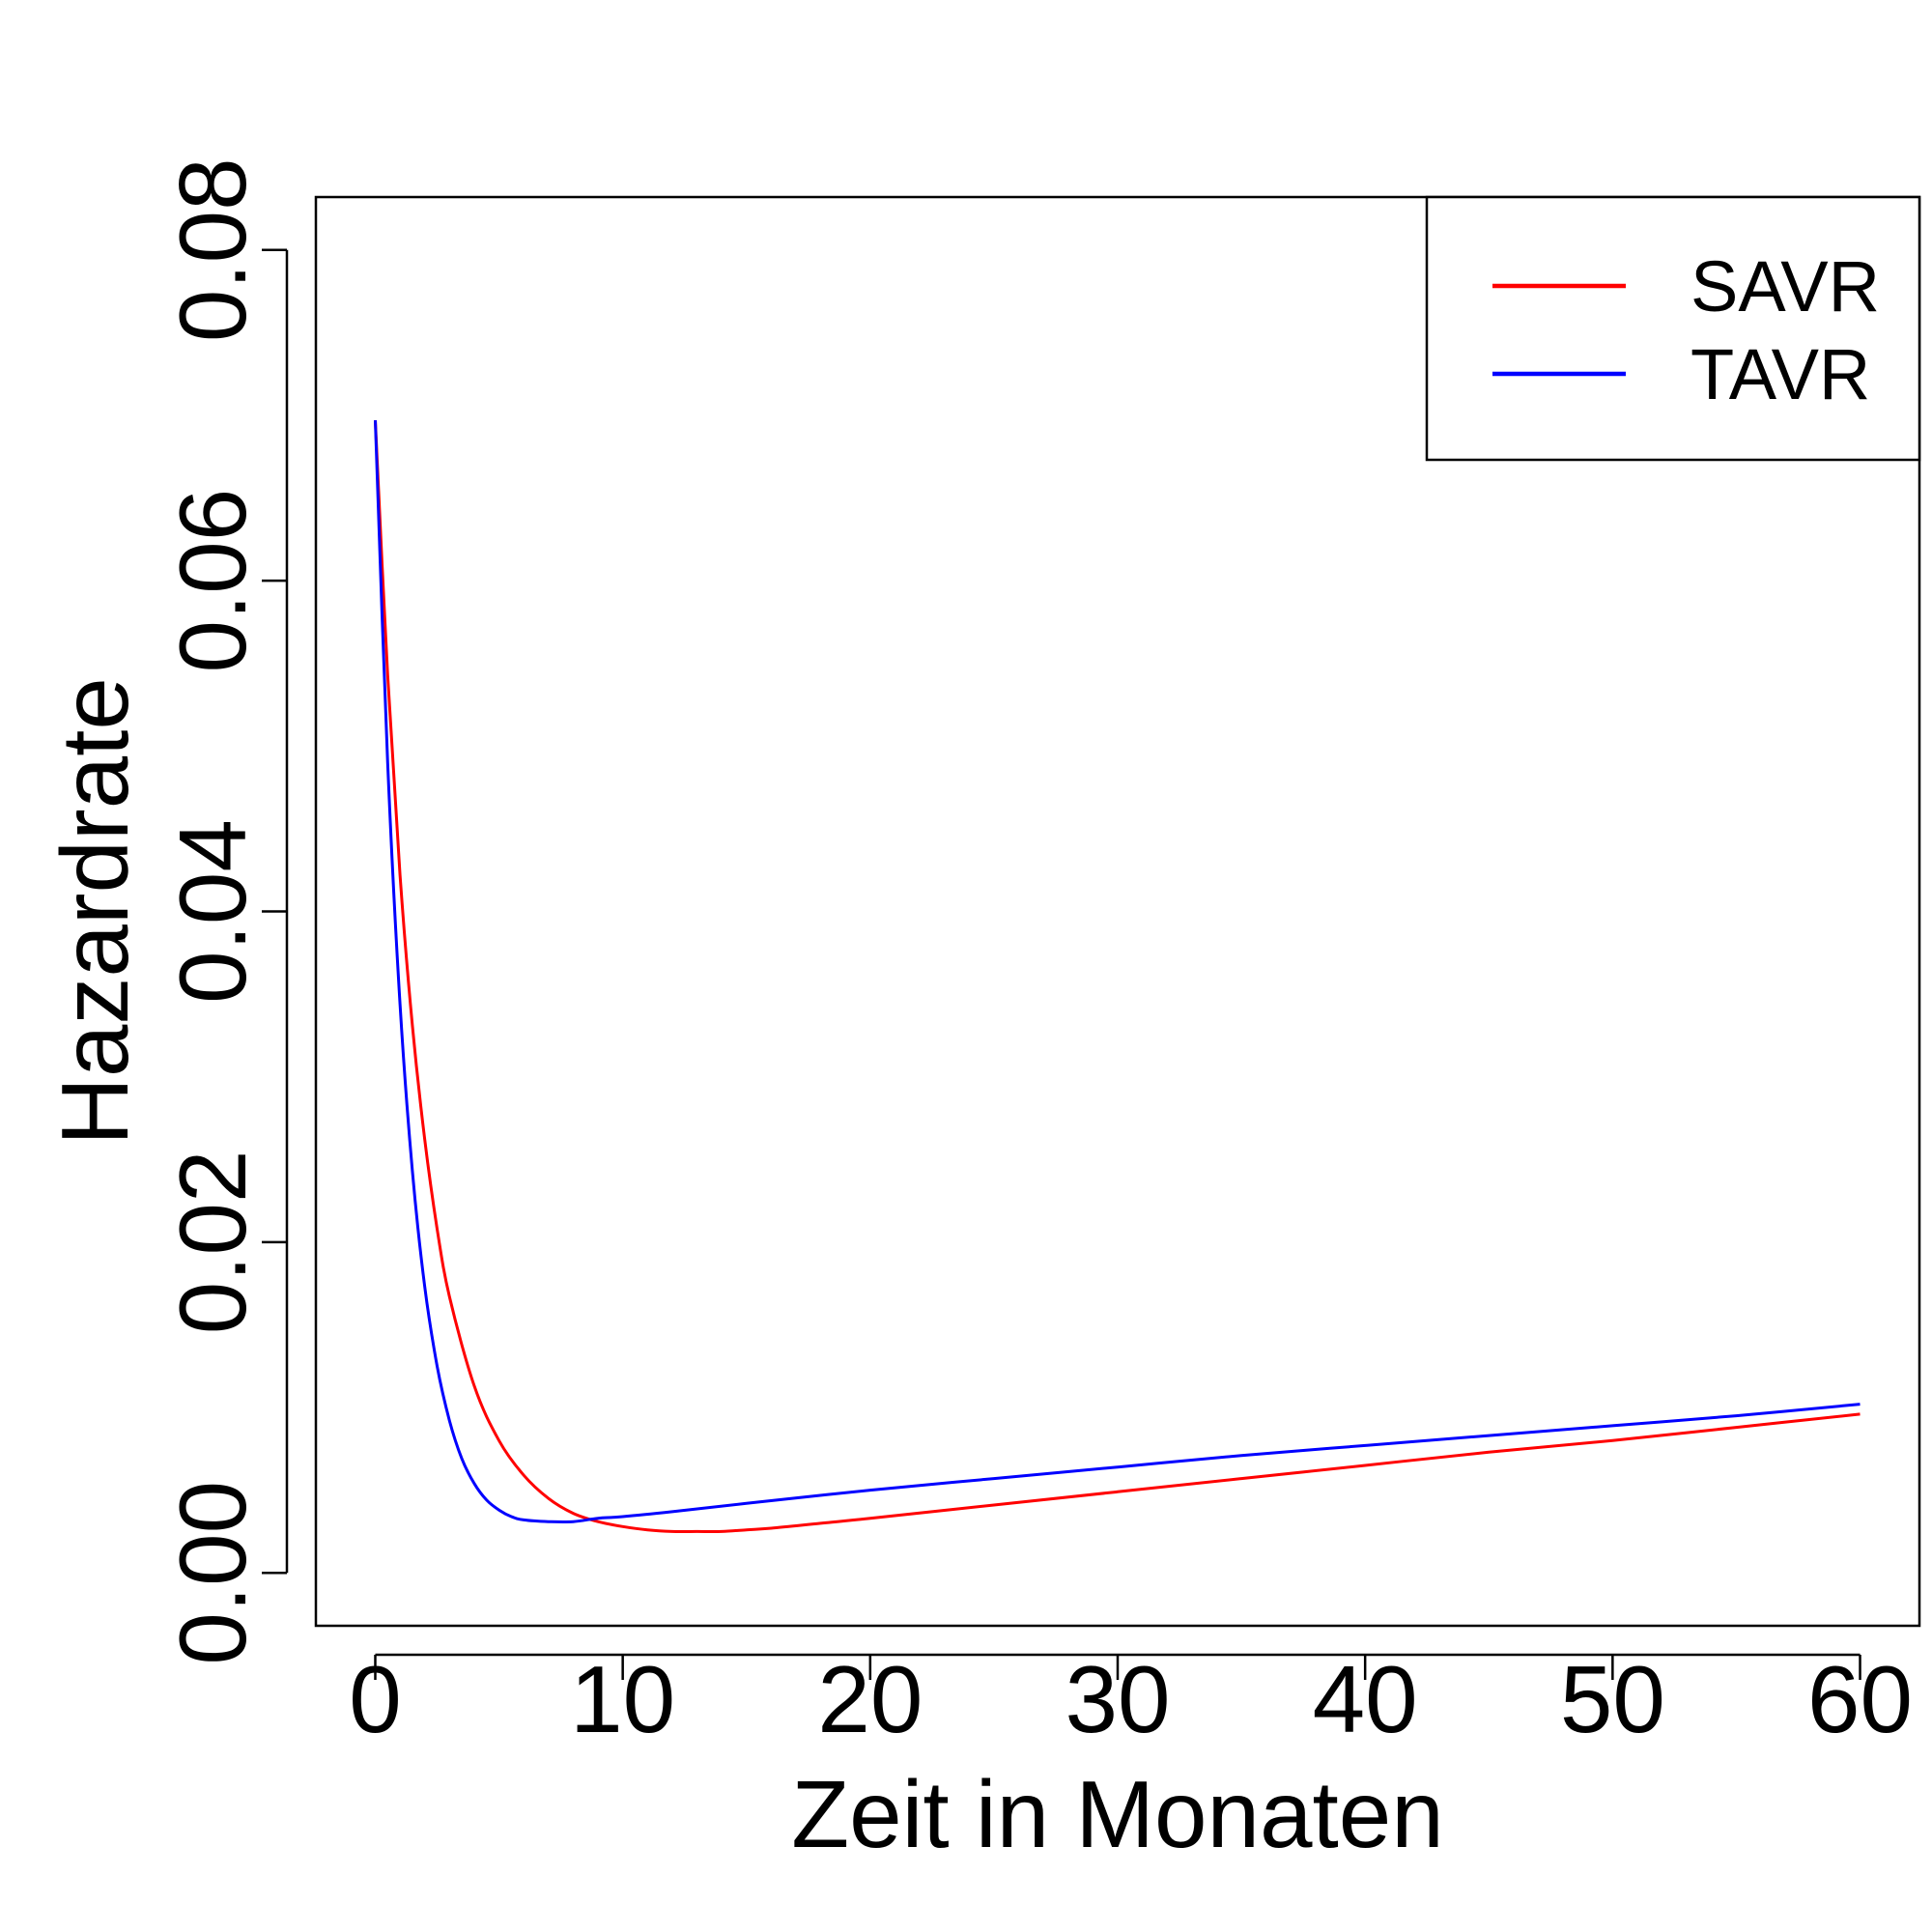  I want to click on x-tick-label: 30, so click(1117, 1699).